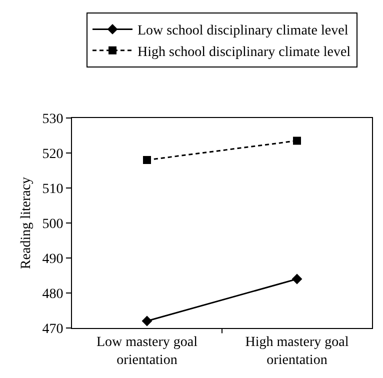 This screenshot has height=378, width=383. Describe the element at coordinates (297, 351) in the screenshot. I see `x-tick-label: High mastery goal orientation` at that location.